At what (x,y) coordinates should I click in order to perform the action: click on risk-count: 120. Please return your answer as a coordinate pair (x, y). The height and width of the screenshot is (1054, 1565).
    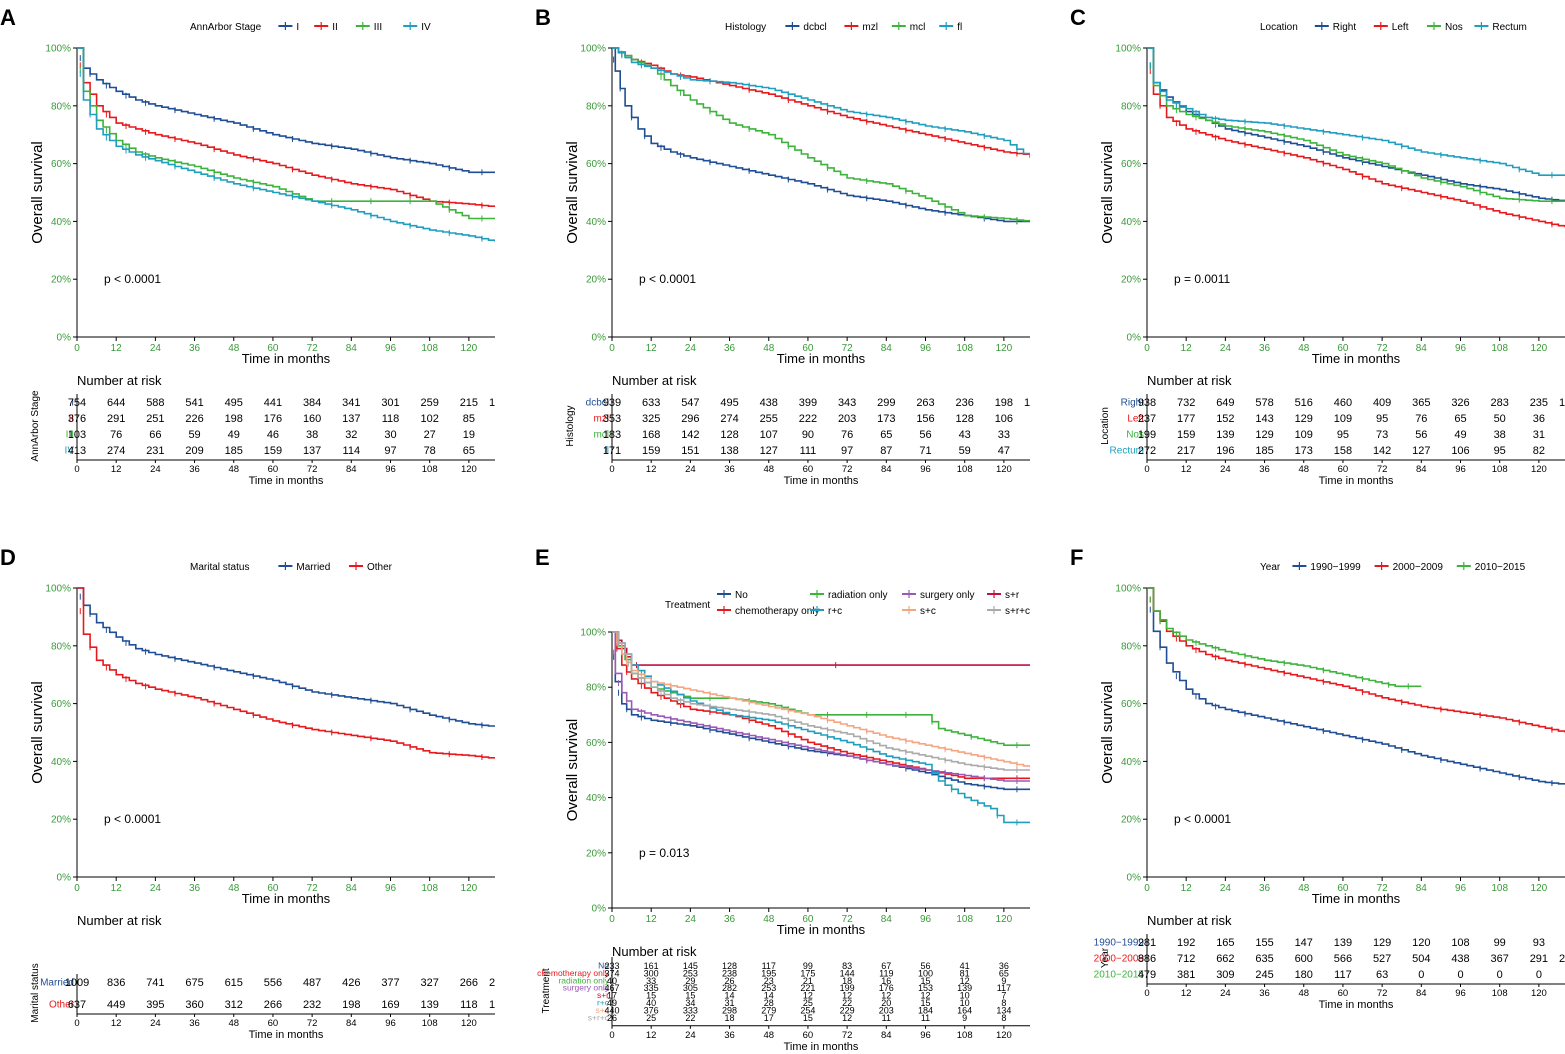
    Looking at the image, I should click on (1421, 943).